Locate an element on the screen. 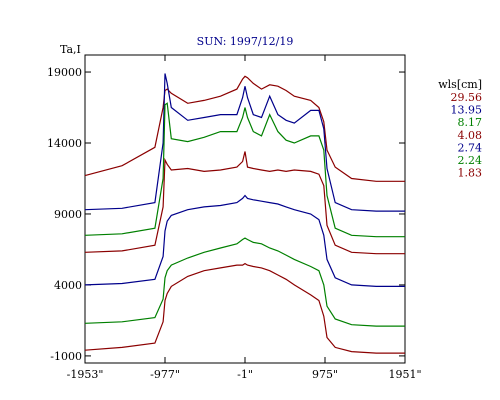 This screenshot has width=500, height=400. legend-entry: 1.83 is located at coordinates (470, 173).